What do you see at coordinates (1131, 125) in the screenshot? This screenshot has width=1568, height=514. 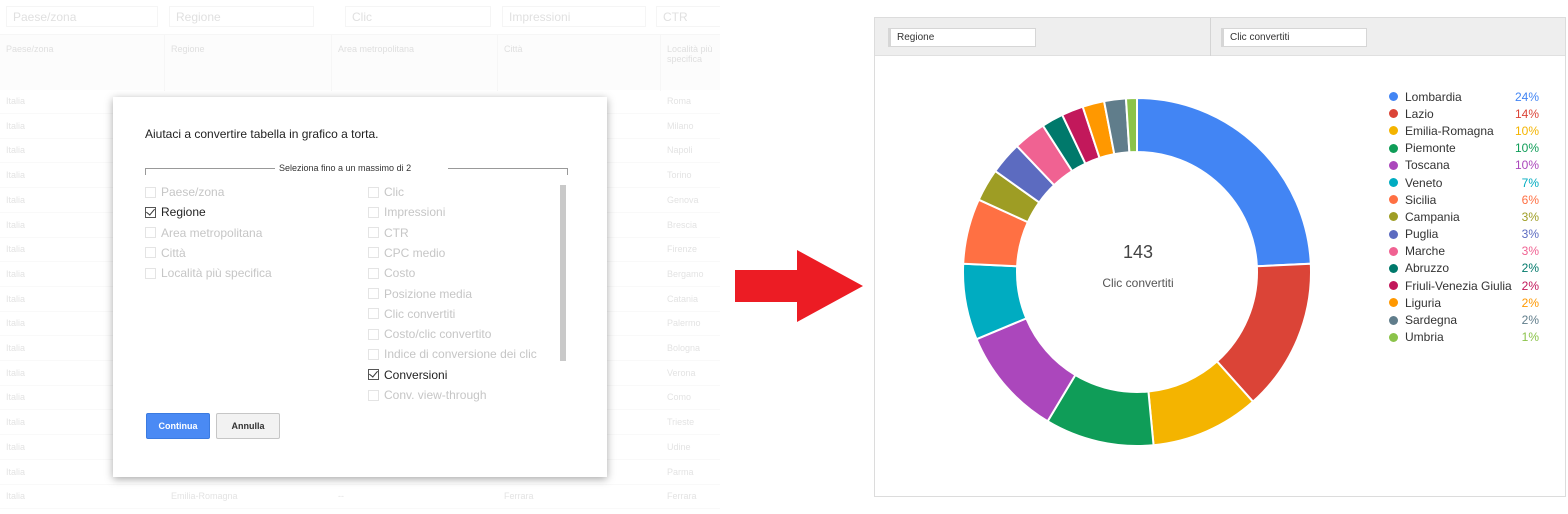 I see `slice-umbria` at bounding box center [1131, 125].